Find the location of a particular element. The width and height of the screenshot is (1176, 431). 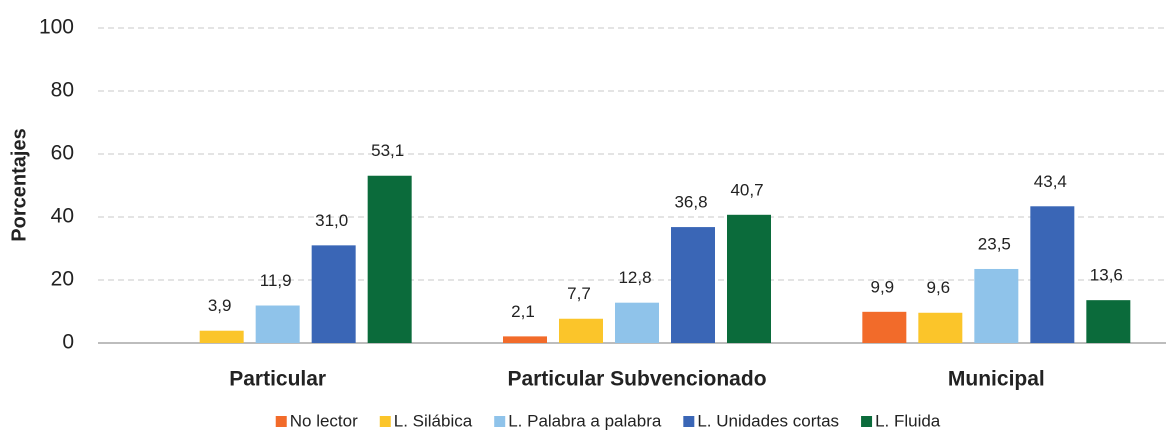

y-axis-title: Porcentajes is located at coordinates (19, 184).